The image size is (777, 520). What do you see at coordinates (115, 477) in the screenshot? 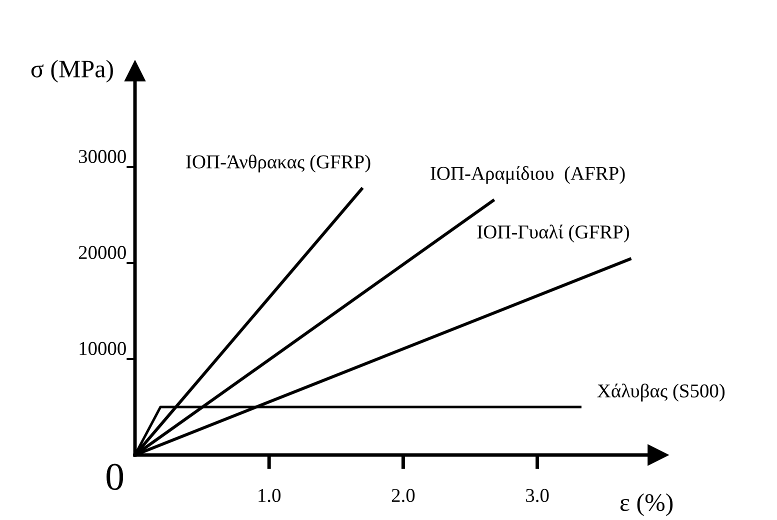
I see `text: 0` at bounding box center [115, 477].